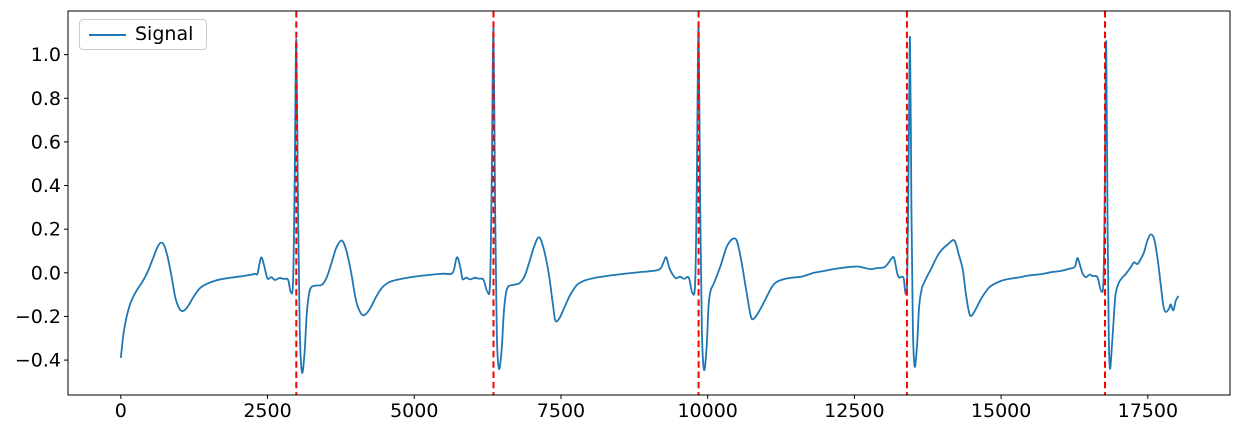  Describe the element at coordinates (46, 99) in the screenshot. I see `y-tick-label: 0.8` at that location.